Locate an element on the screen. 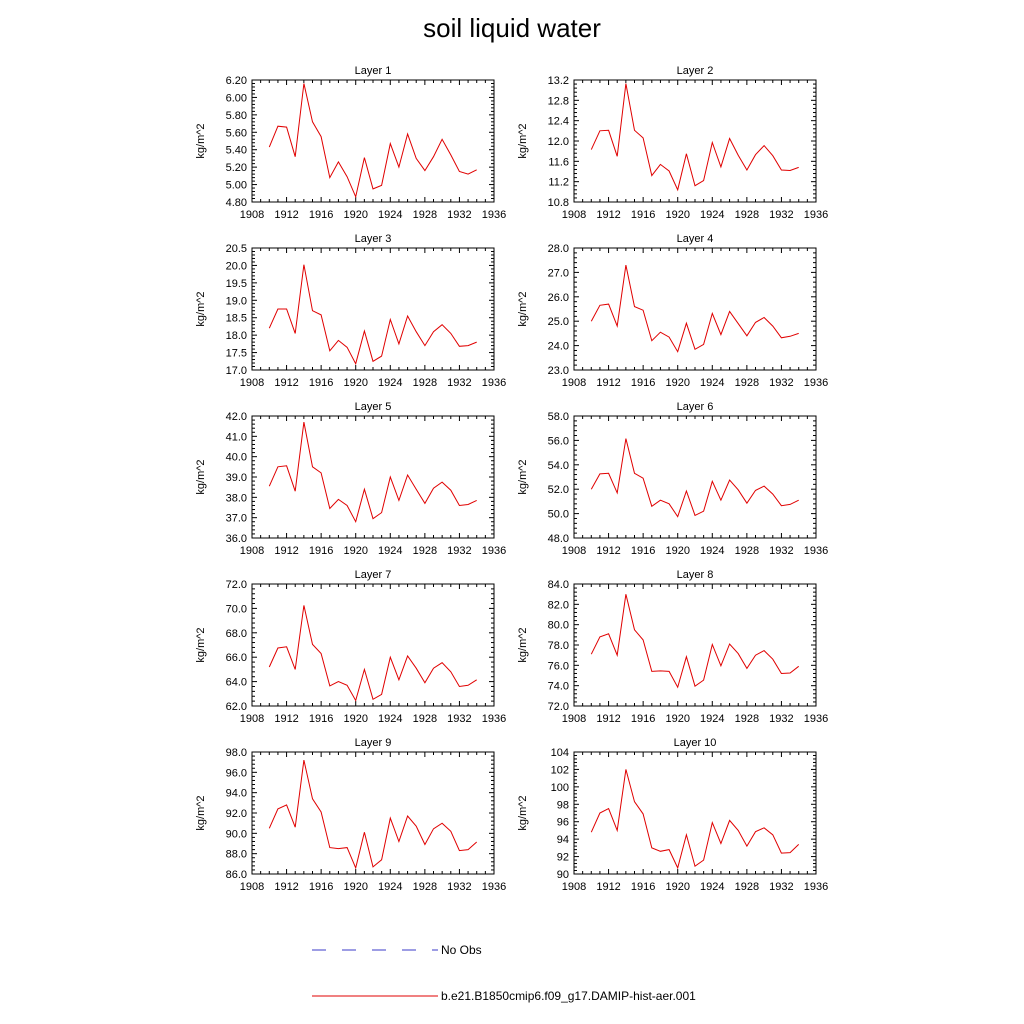  y-tick-label: 26.0 is located at coordinates (558, 298).